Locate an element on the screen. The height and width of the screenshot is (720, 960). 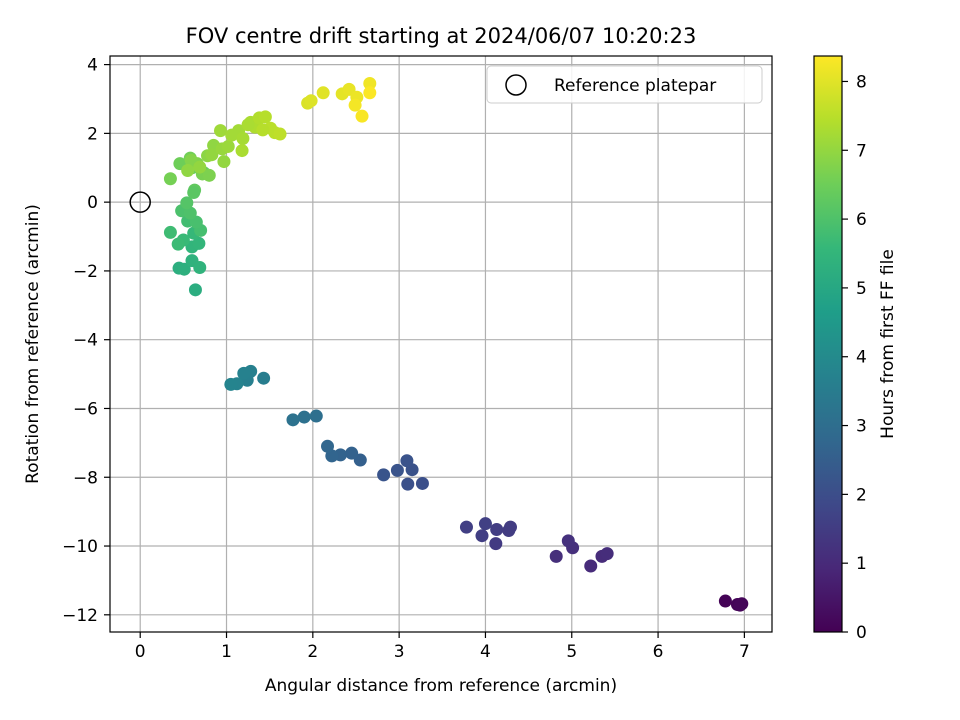
y-tick-label: 2 is located at coordinates (92, 134).